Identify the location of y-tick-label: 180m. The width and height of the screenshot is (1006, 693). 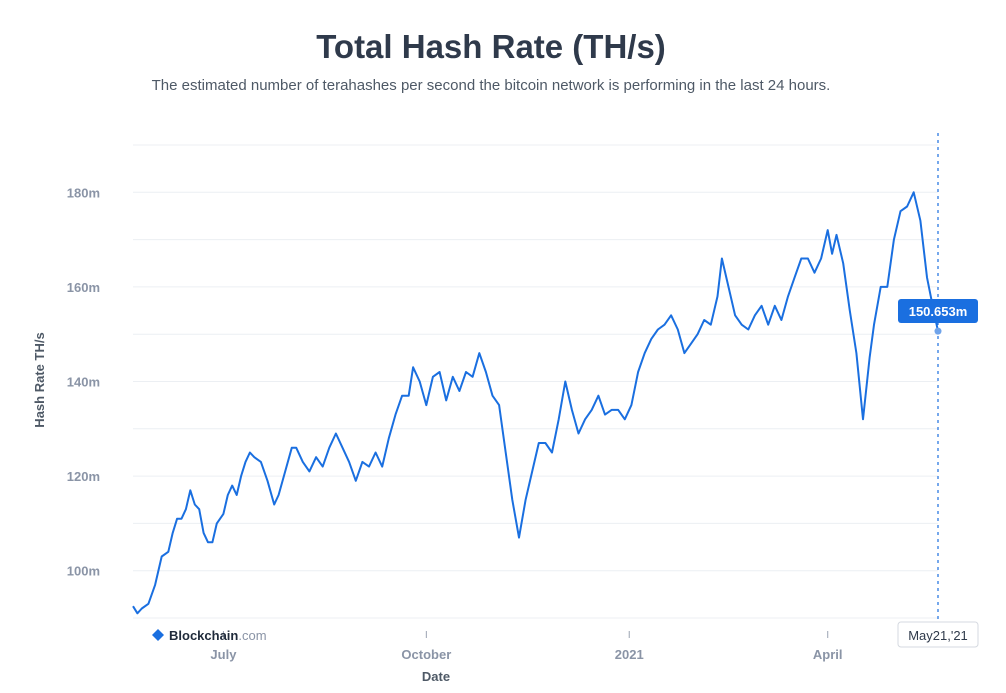
(83, 192).